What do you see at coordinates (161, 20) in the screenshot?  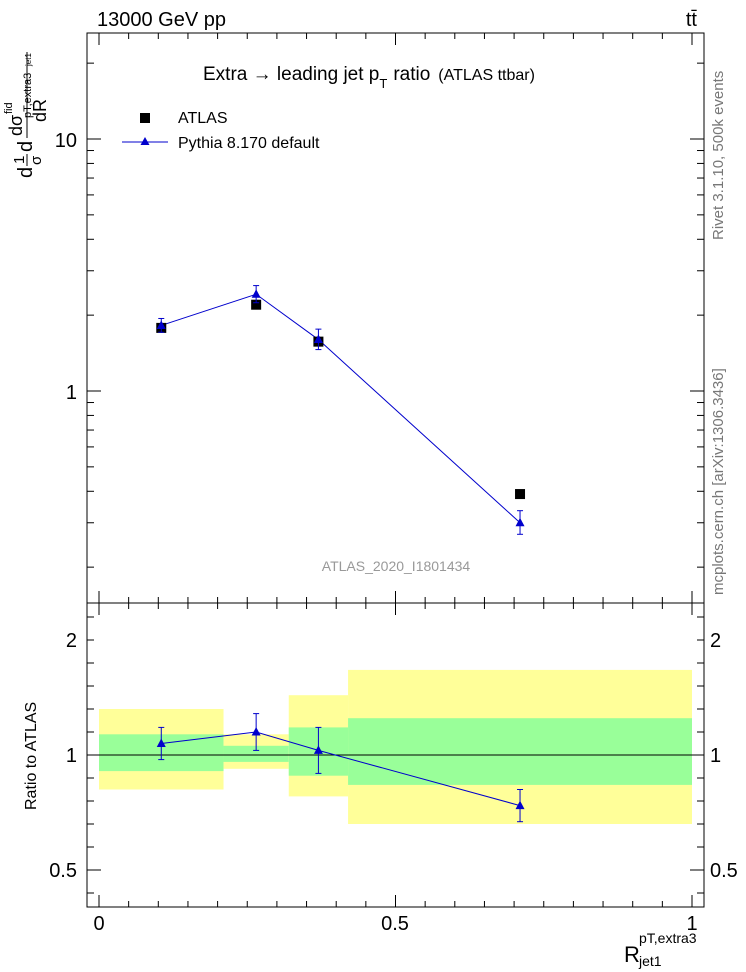 I see `header-left: 13000 GeV pp` at bounding box center [161, 20].